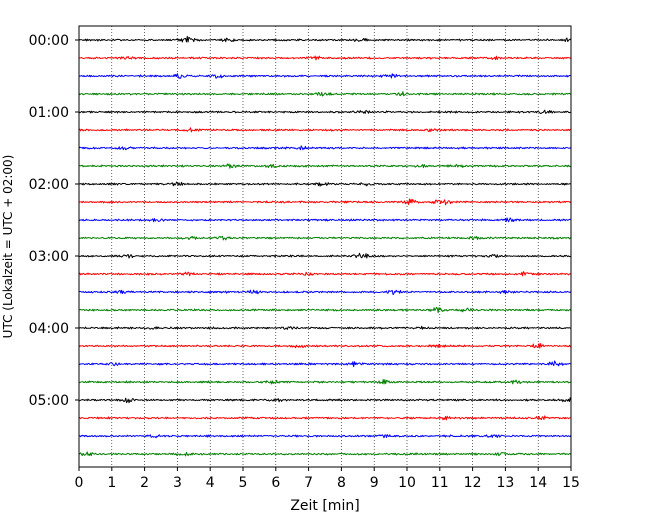 The height and width of the screenshot is (520, 650). What do you see at coordinates (341, 483) in the screenshot?
I see `x-tick-label: 8` at bounding box center [341, 483].